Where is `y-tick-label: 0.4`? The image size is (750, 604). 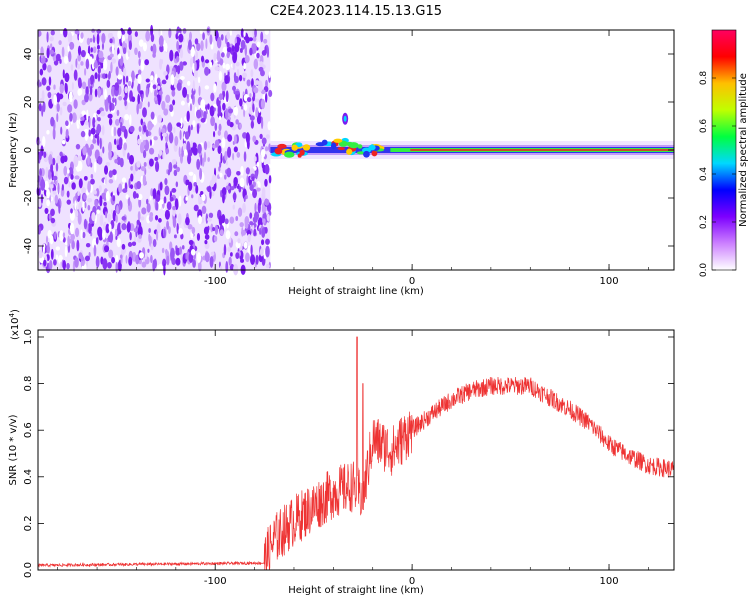 y-tick-label: 0.4 is located at coordinates (28, 477).